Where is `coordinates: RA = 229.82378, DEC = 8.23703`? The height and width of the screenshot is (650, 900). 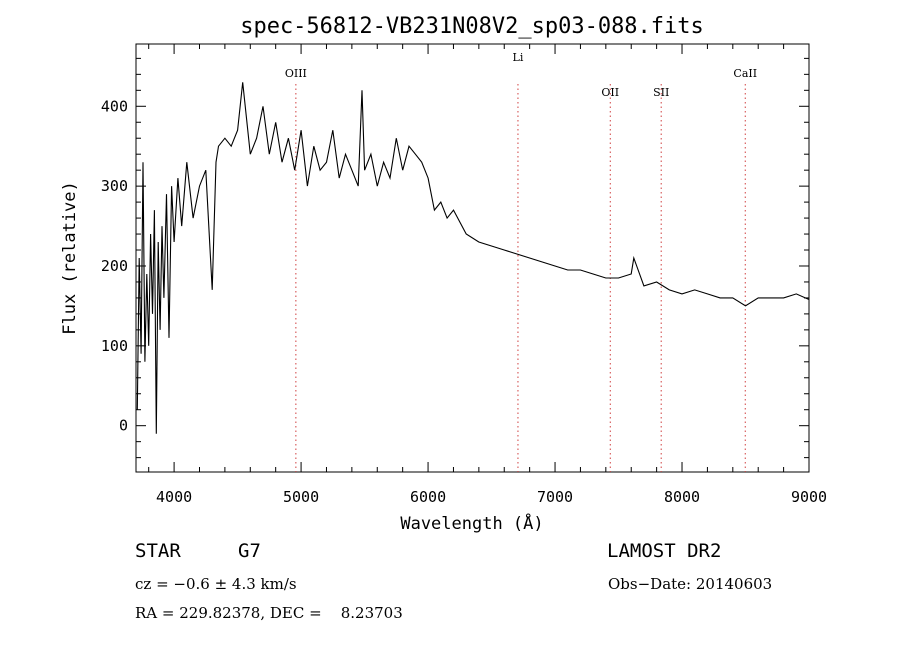
coordinates: RA = 229.82378, DEC = 8.23703 is located at coordinates (269, 613).